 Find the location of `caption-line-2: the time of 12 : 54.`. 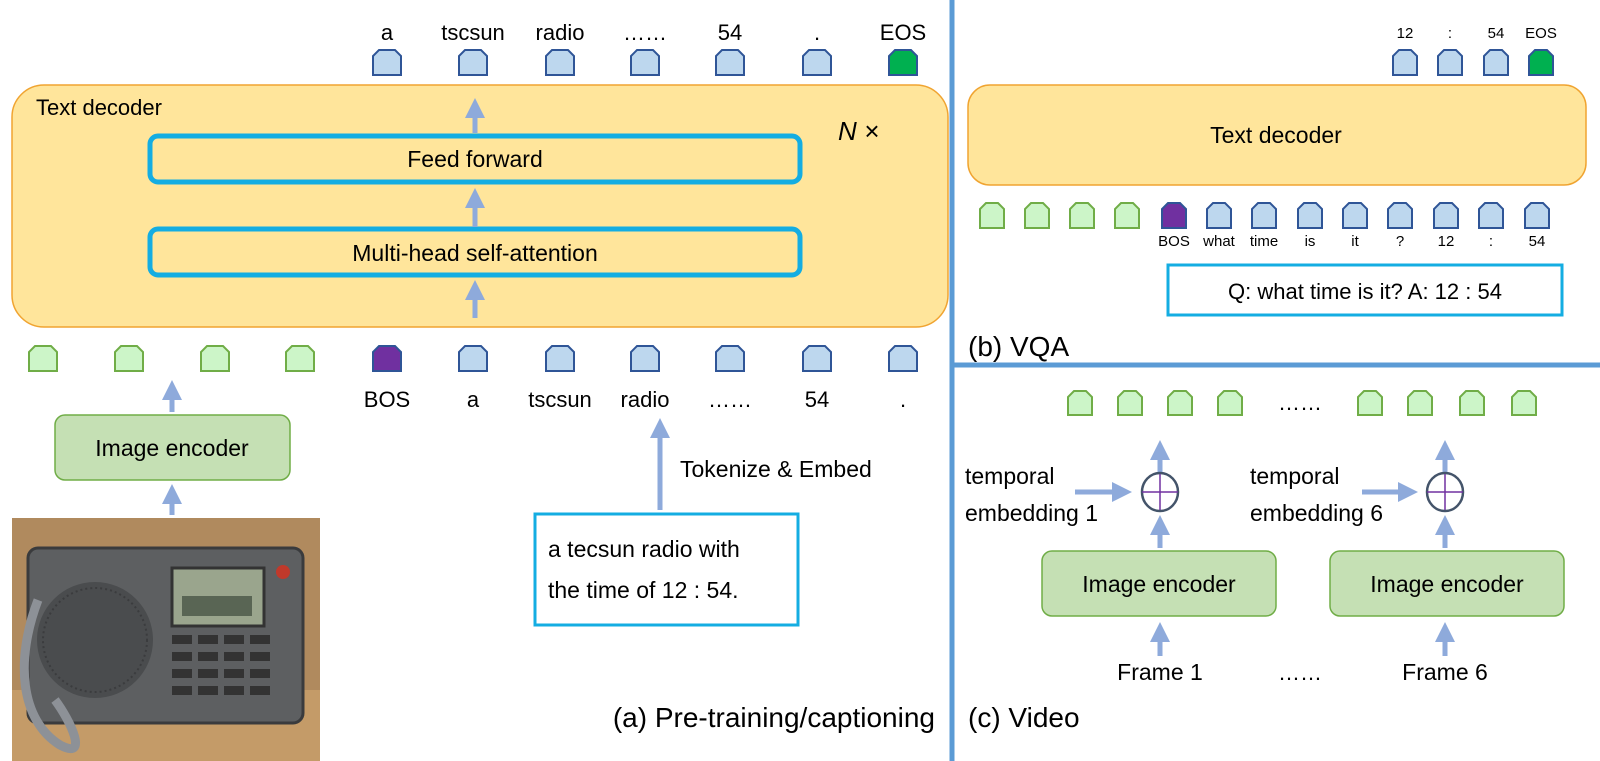

caption-line-2: the time of 12 : 54. is located at coordinates (643, 590).